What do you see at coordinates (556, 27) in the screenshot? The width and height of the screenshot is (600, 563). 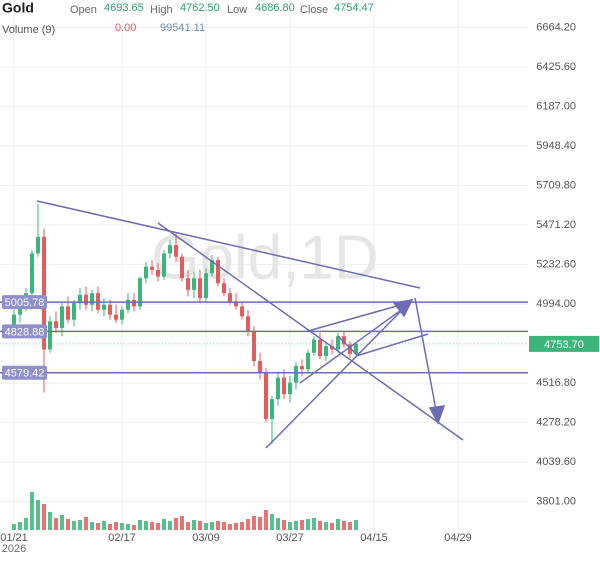 I see `y-tick-label: 6664.20` at bounding box center [556, 27].